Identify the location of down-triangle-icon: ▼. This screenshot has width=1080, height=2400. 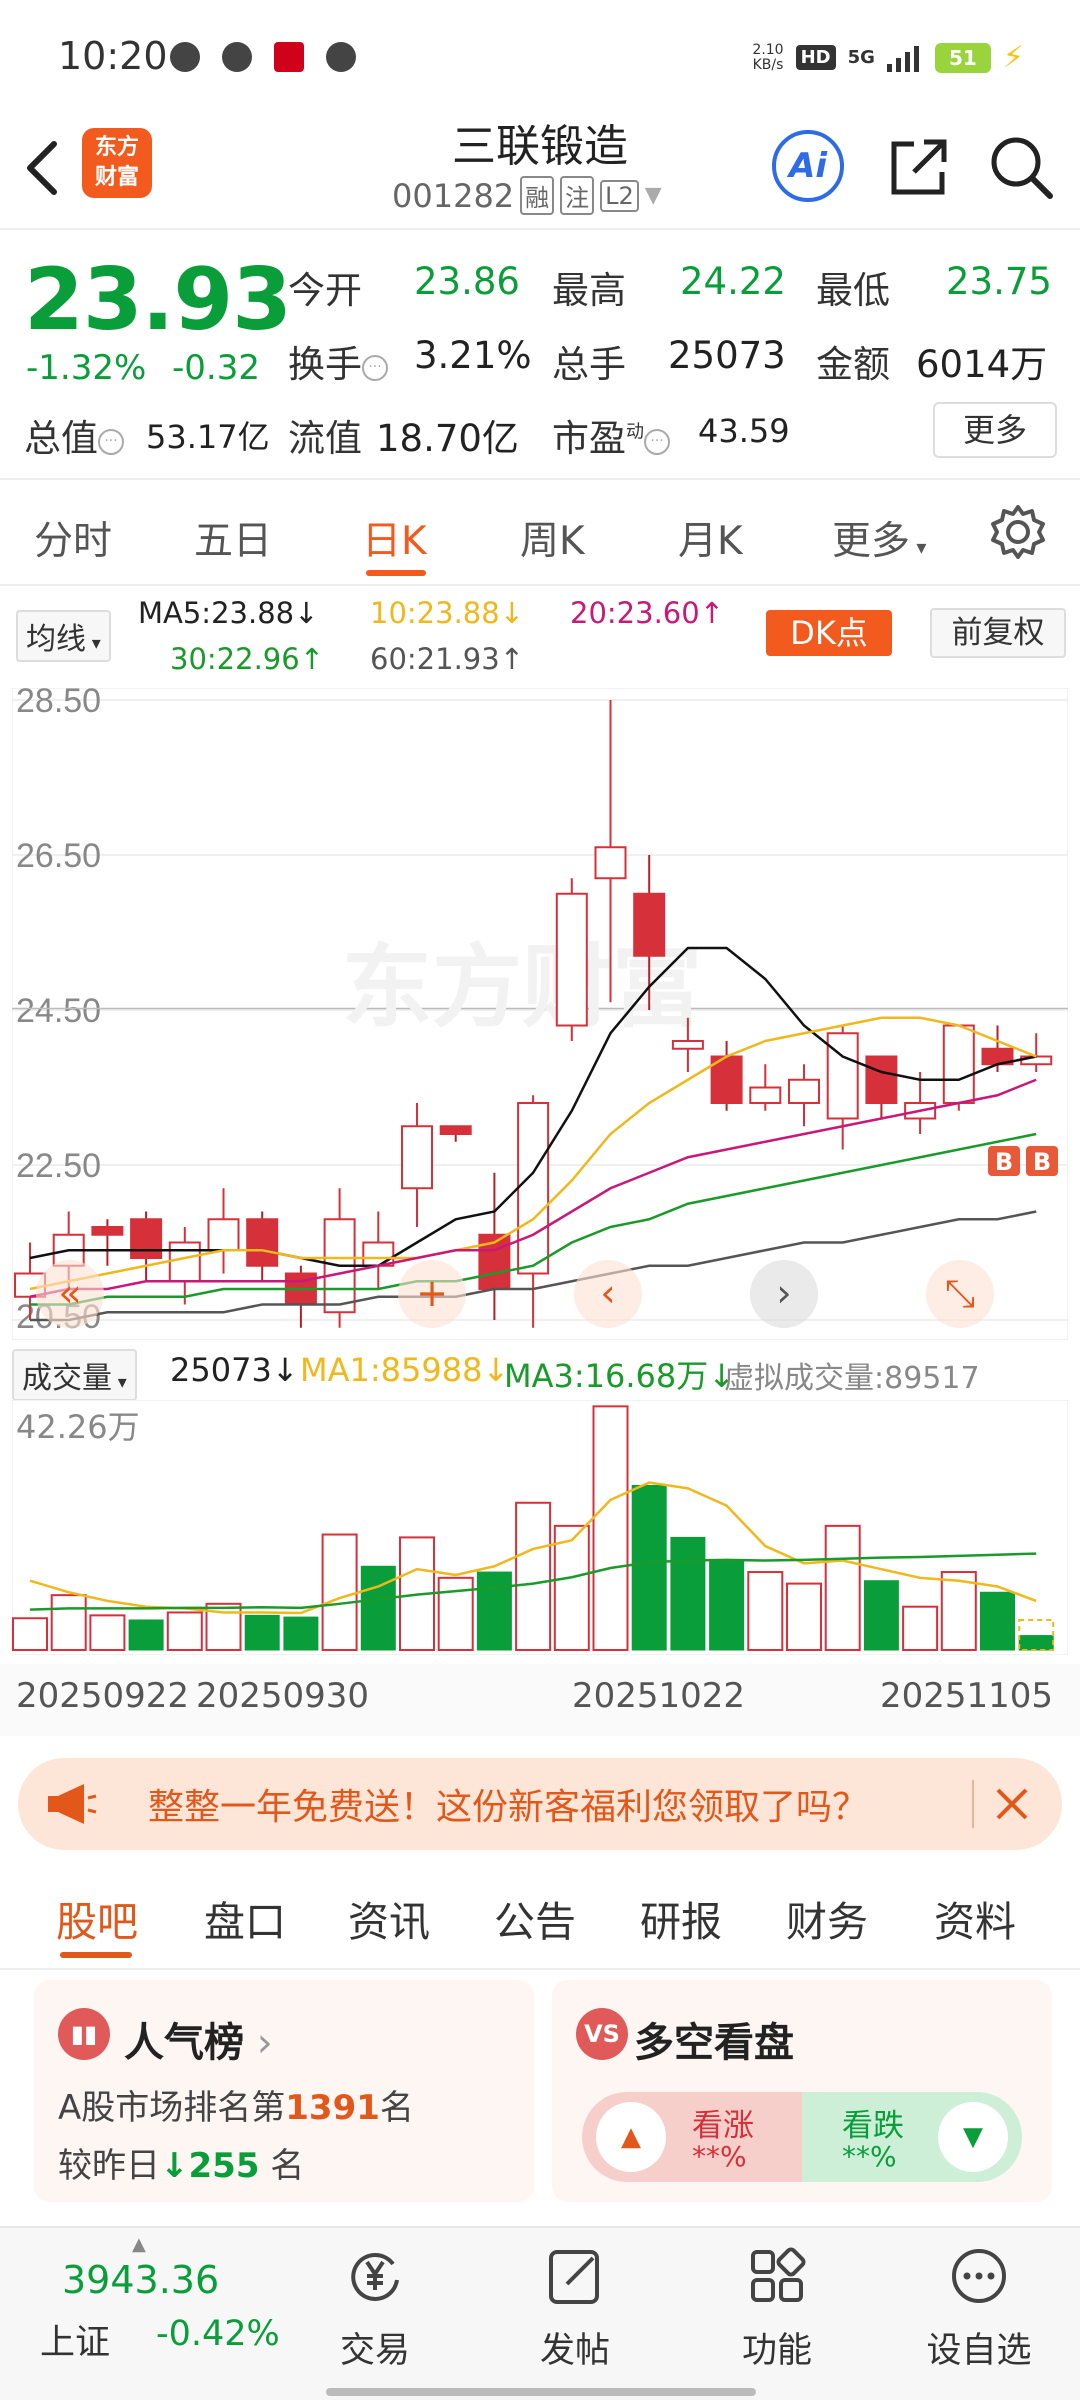
(973, 2137).